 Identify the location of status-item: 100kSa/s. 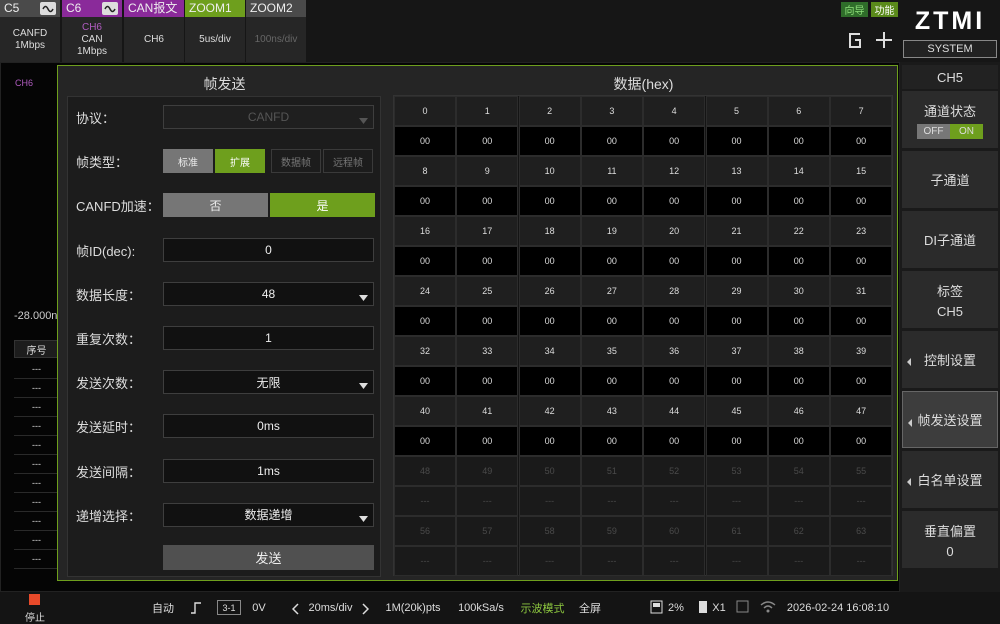
(481, 608).